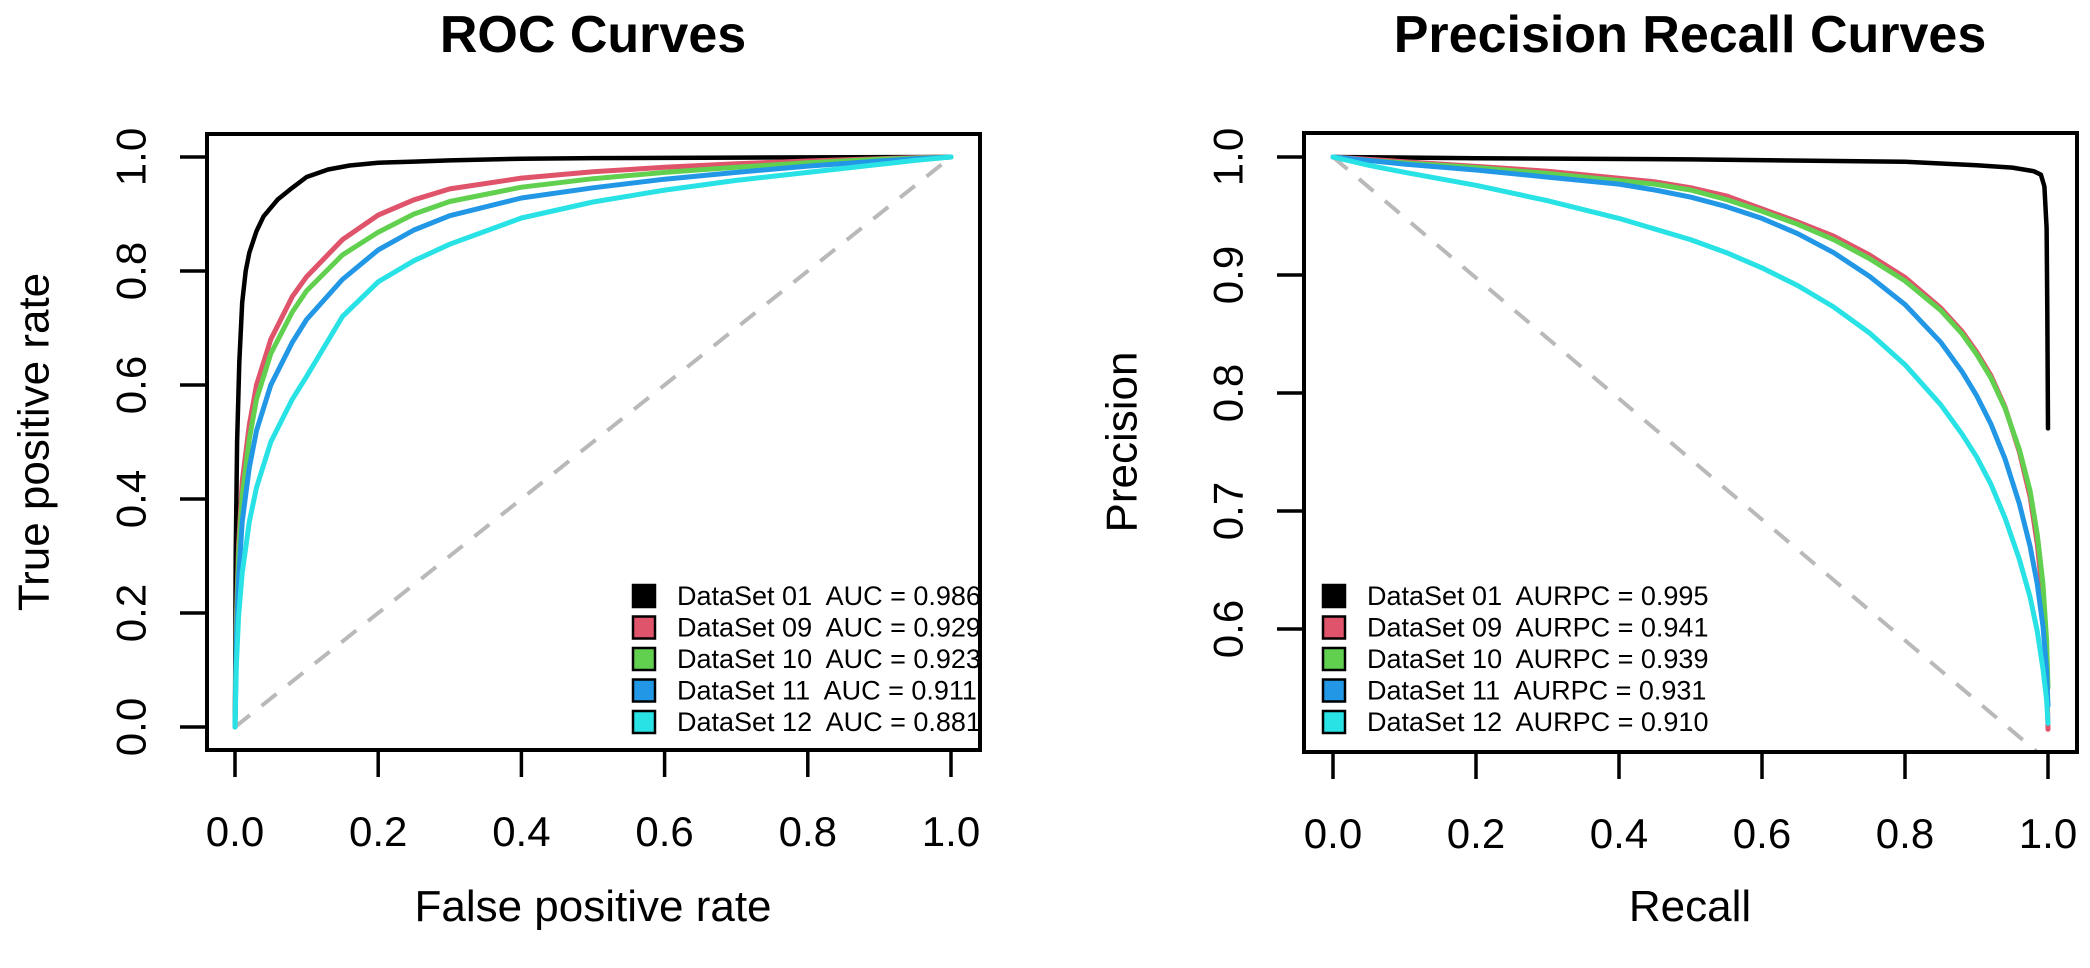  Describe the element at coordinates (131, 727) in the screenshot. I see `y-tick-label: 0.0` at that location.